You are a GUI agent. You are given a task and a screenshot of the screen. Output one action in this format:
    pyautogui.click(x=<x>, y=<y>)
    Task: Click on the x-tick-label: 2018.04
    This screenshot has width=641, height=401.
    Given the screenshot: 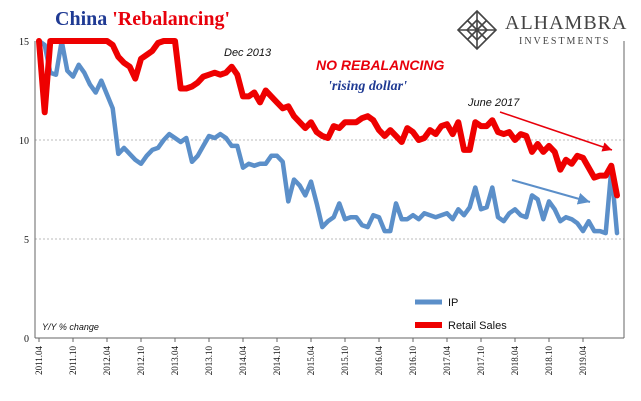 What is the action you would take?
    pyautogui.click(x=515, y=361)
    